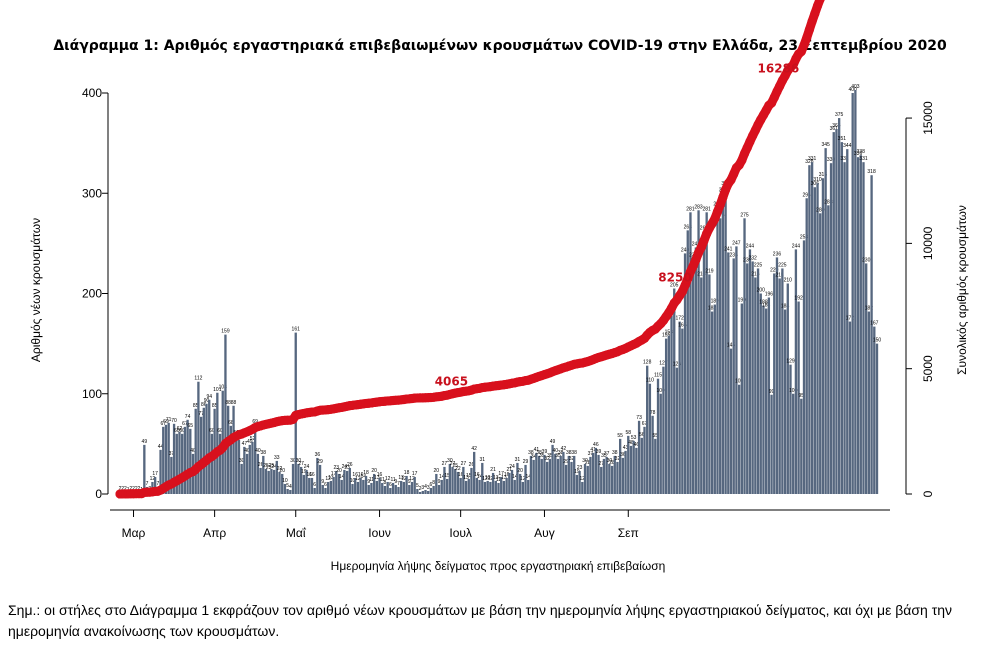  Describe the element at coordinates (379, 533) in the screenshot. I see `x-tick-label: Ιουν` at that location.